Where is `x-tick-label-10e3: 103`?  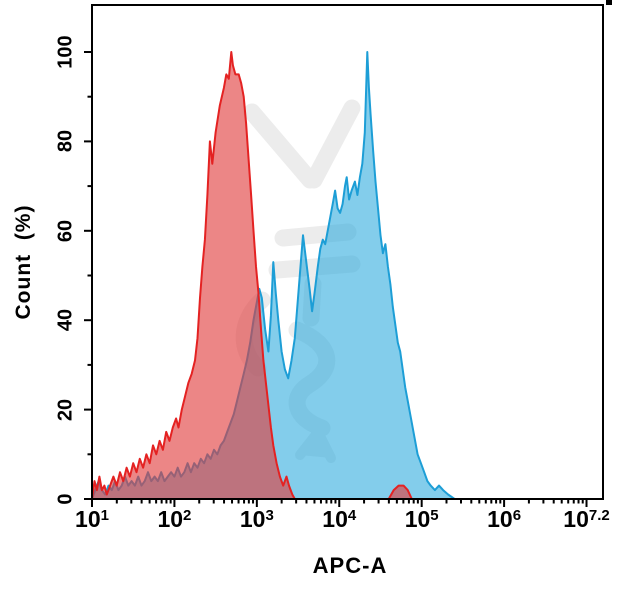 x-tick-label-10e3: 103 is located at coordinates (256, 519).